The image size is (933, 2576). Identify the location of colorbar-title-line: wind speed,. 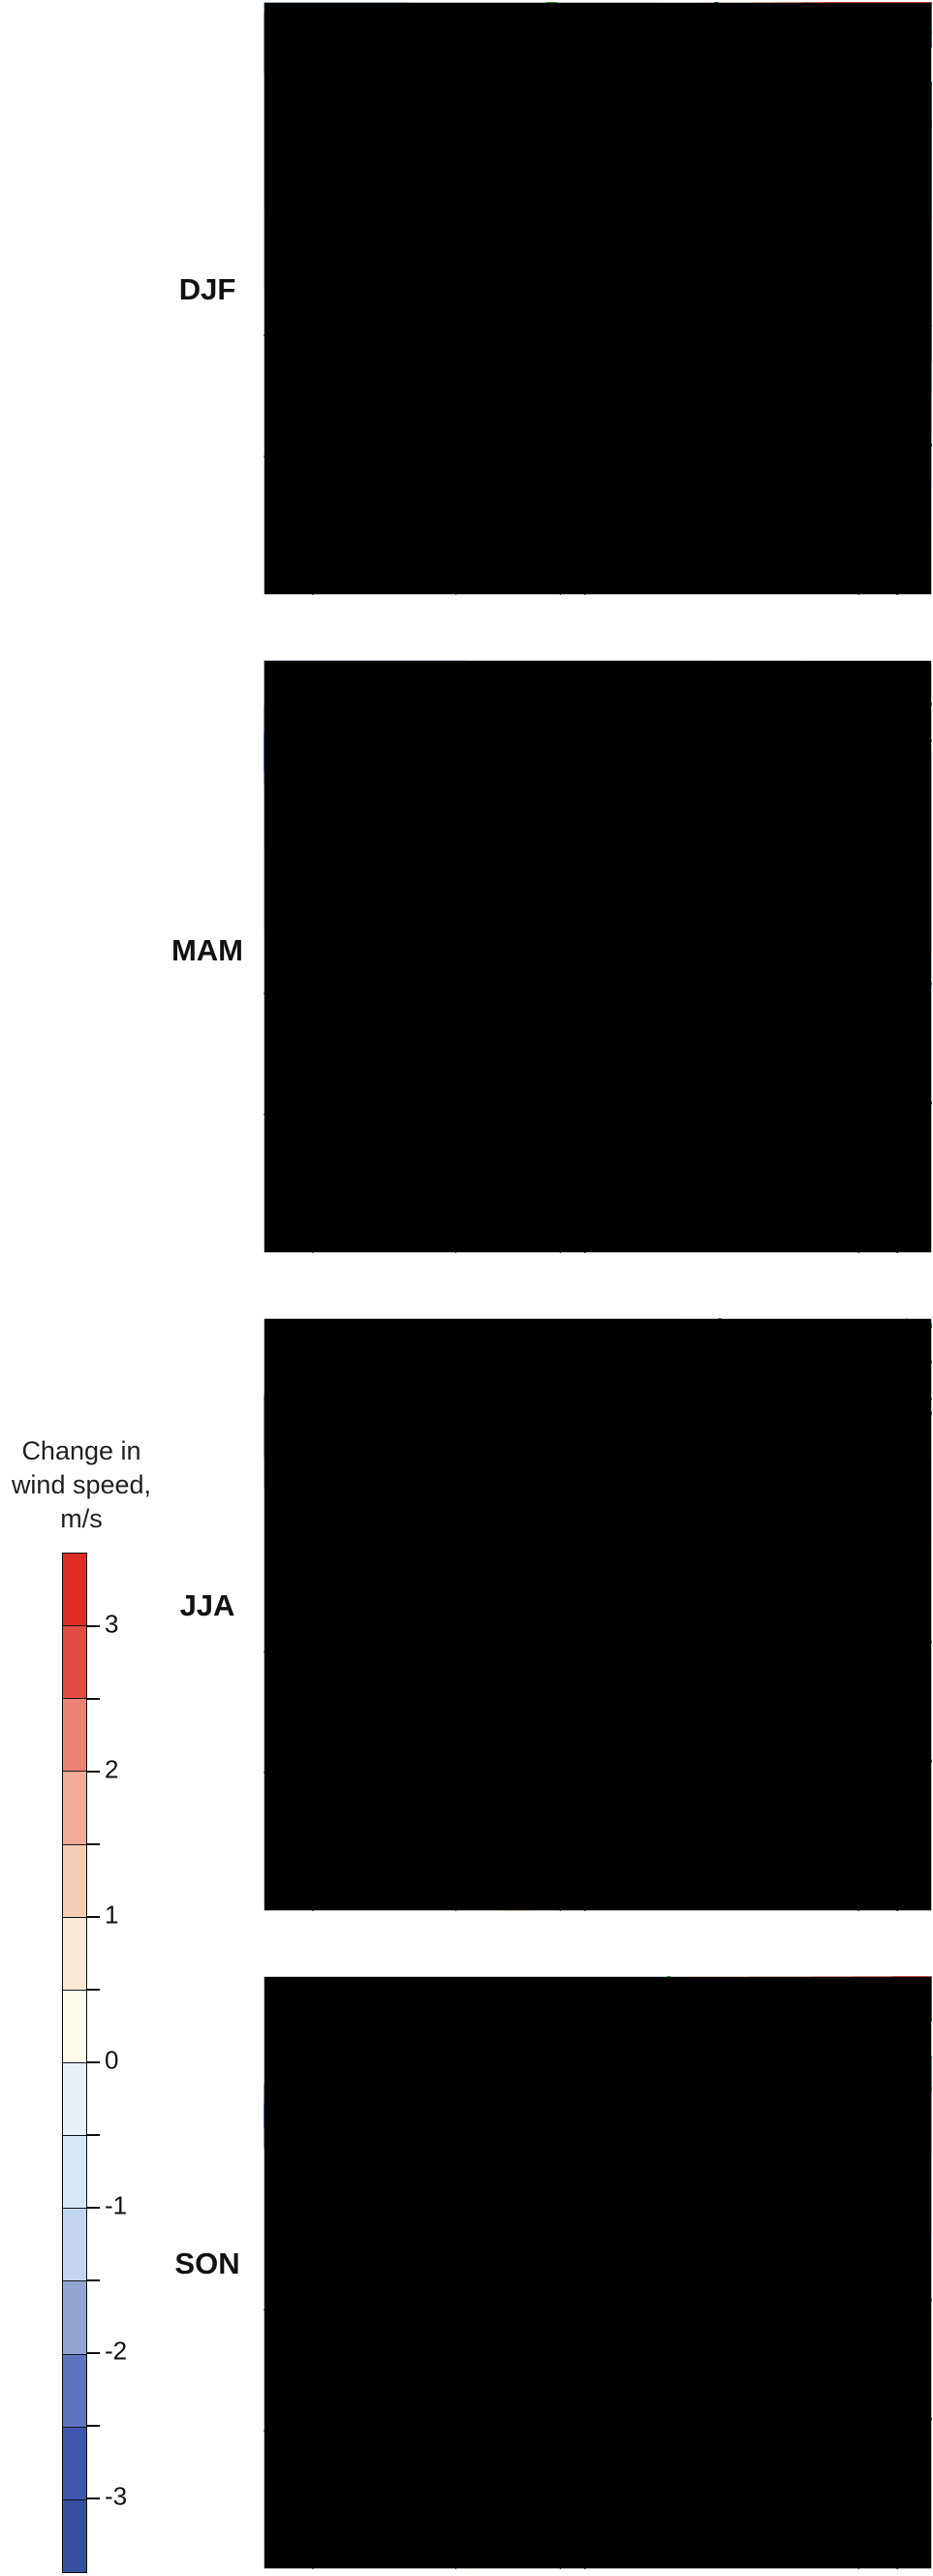
(81, 1484).